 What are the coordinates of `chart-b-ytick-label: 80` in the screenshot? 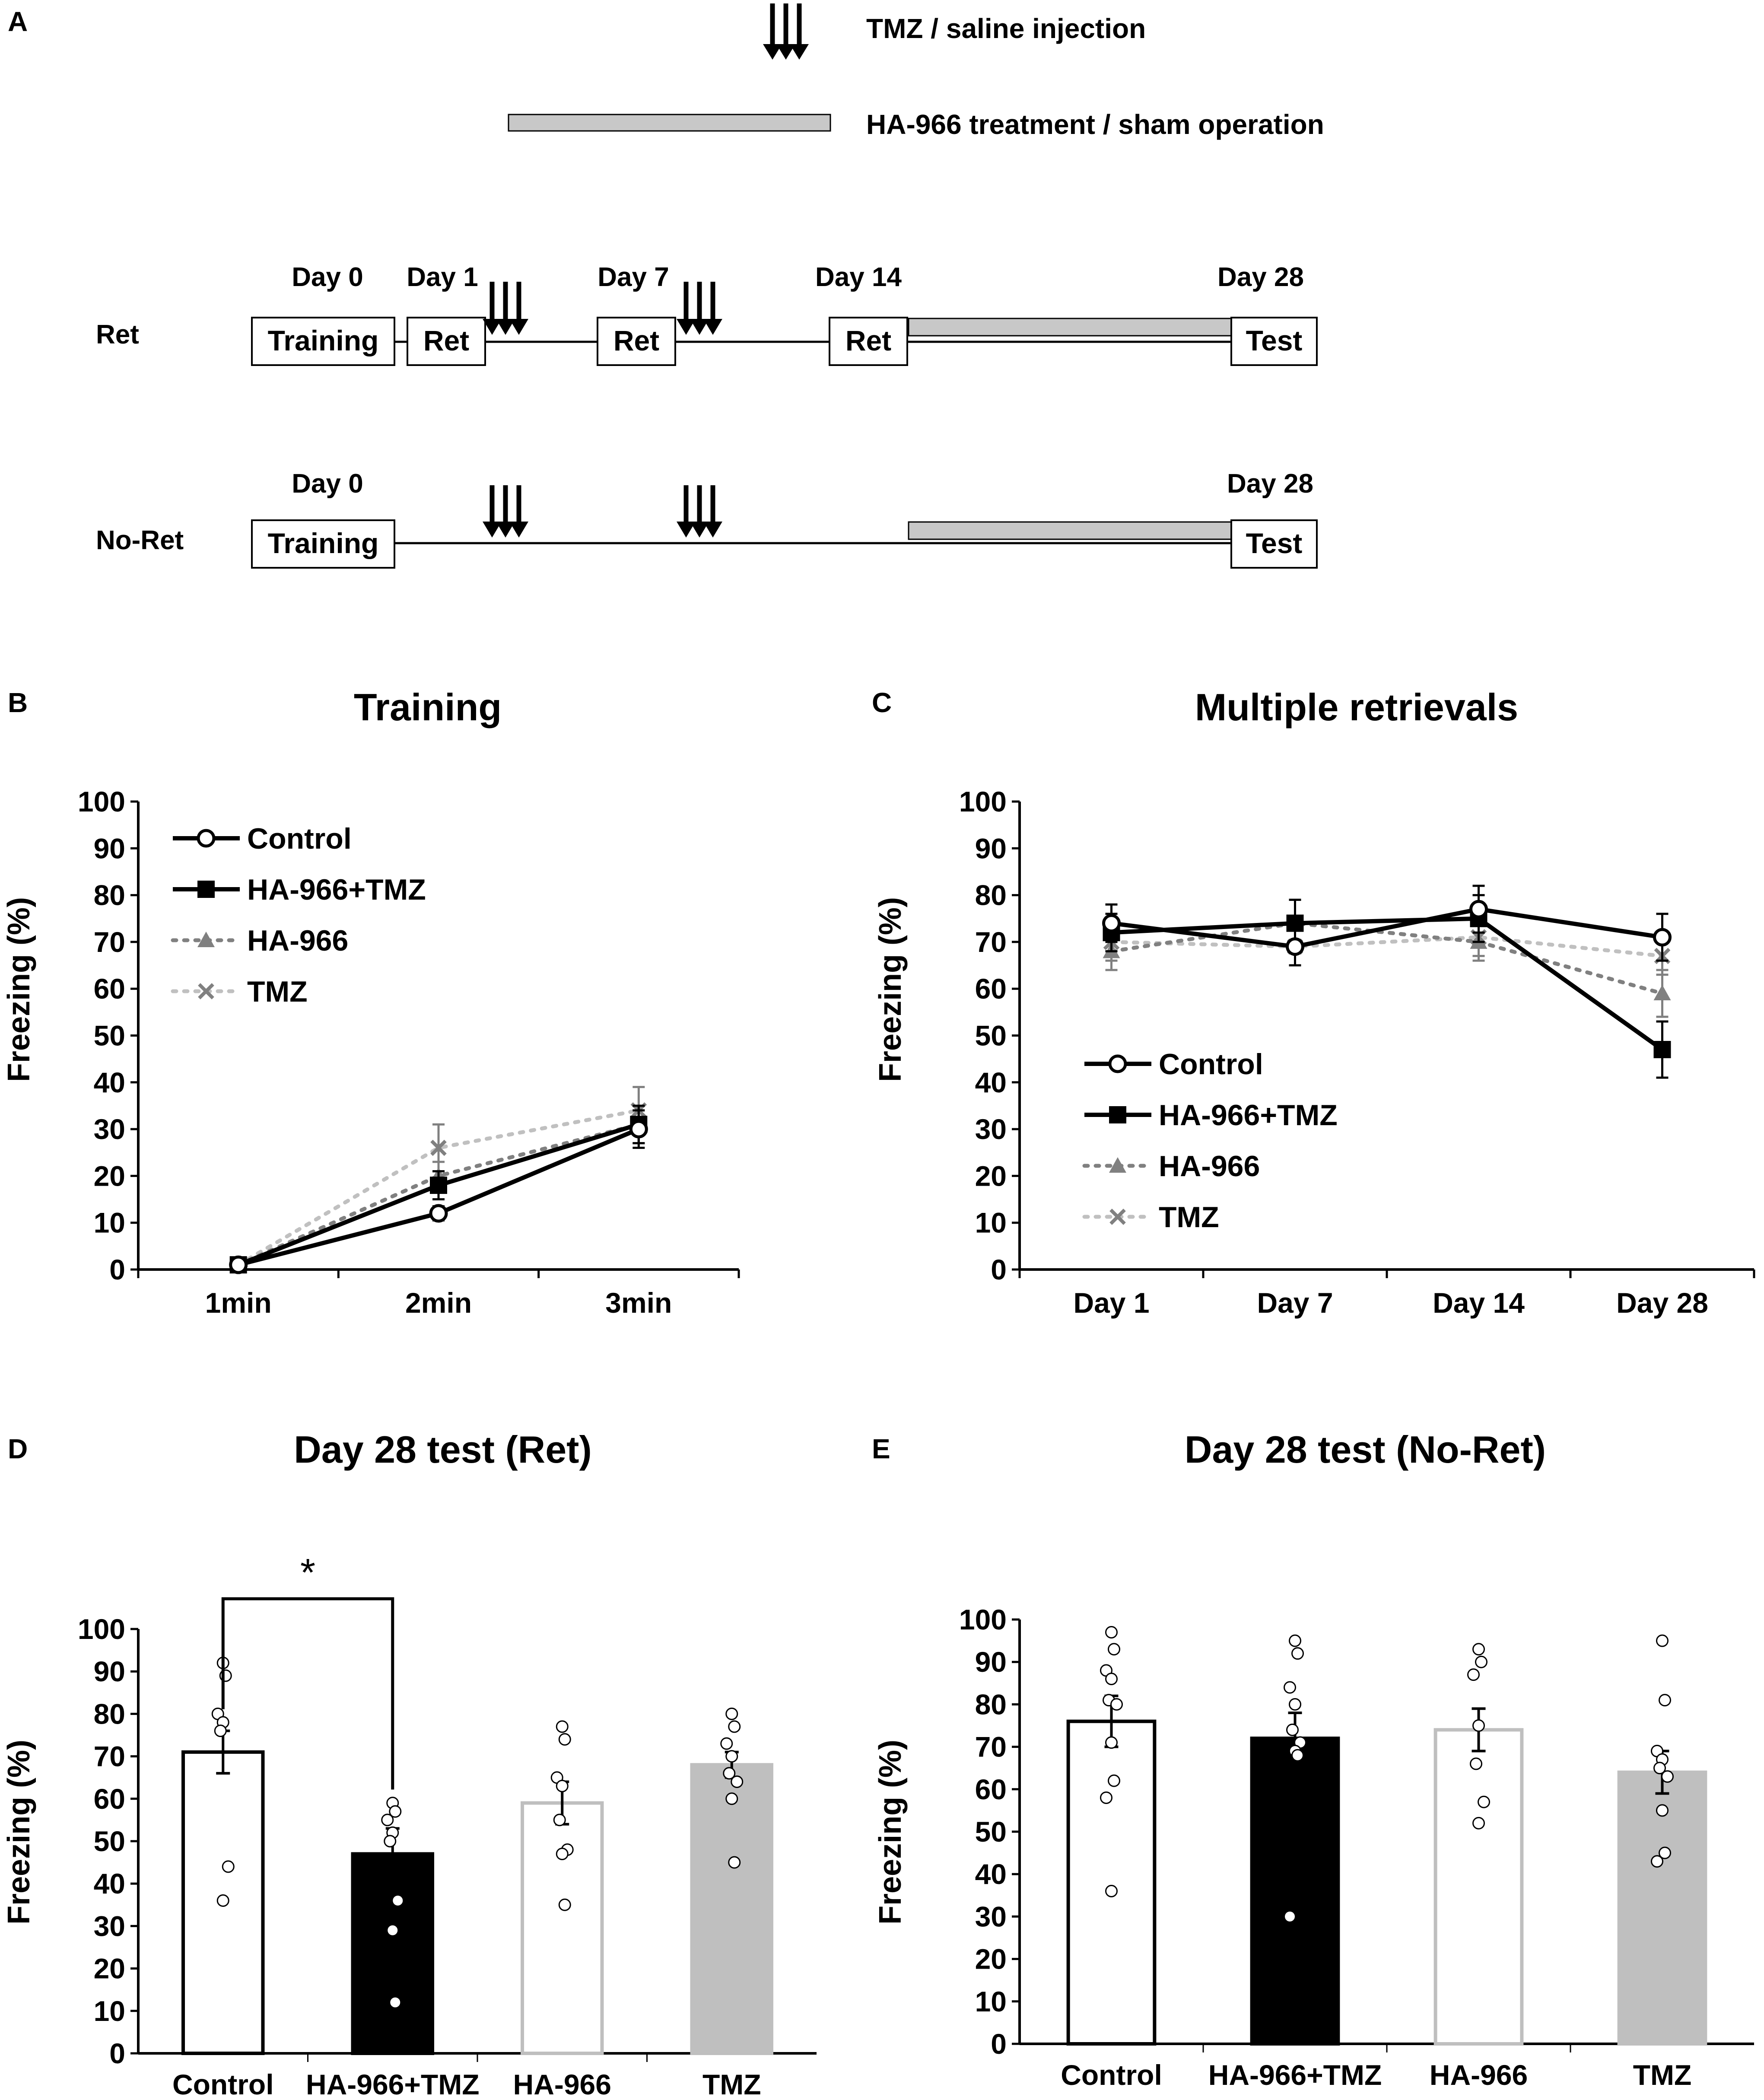 It's located at (109, 895).